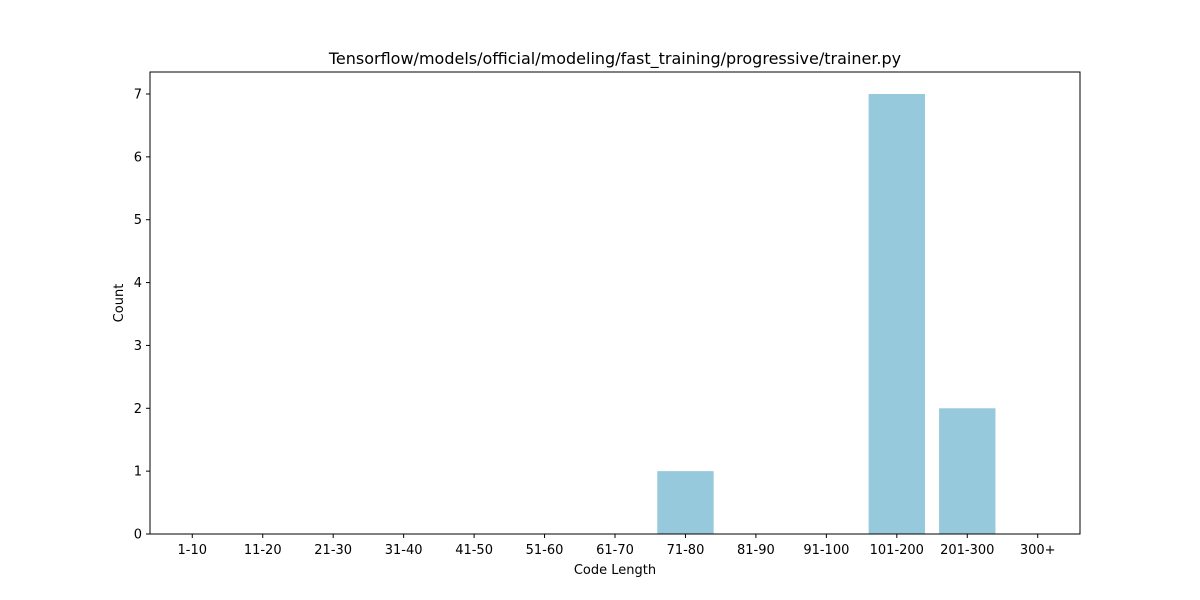 Image resolution: width=1200 pixels, height=600 pixels. Describe the element at coordinates (686, 550) in the screenshot. I see `x-tick-label: 71-80` at that location.